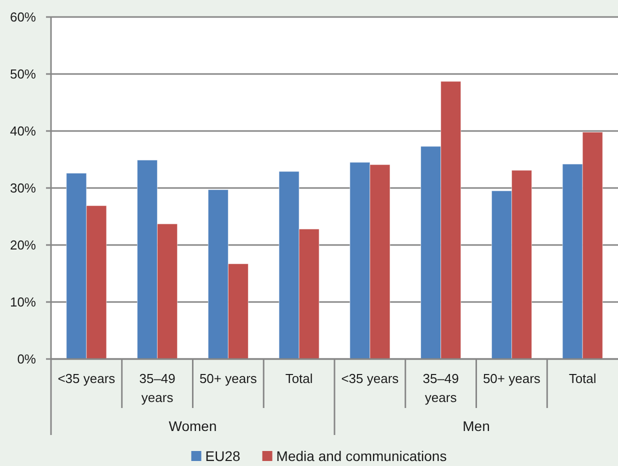 The height and width of the screenshot is (466, 618). What do you see at coordinates (23, 131) in the screenshot?
I see `y-tick-label: 40%` at bounding box center [23, 131].